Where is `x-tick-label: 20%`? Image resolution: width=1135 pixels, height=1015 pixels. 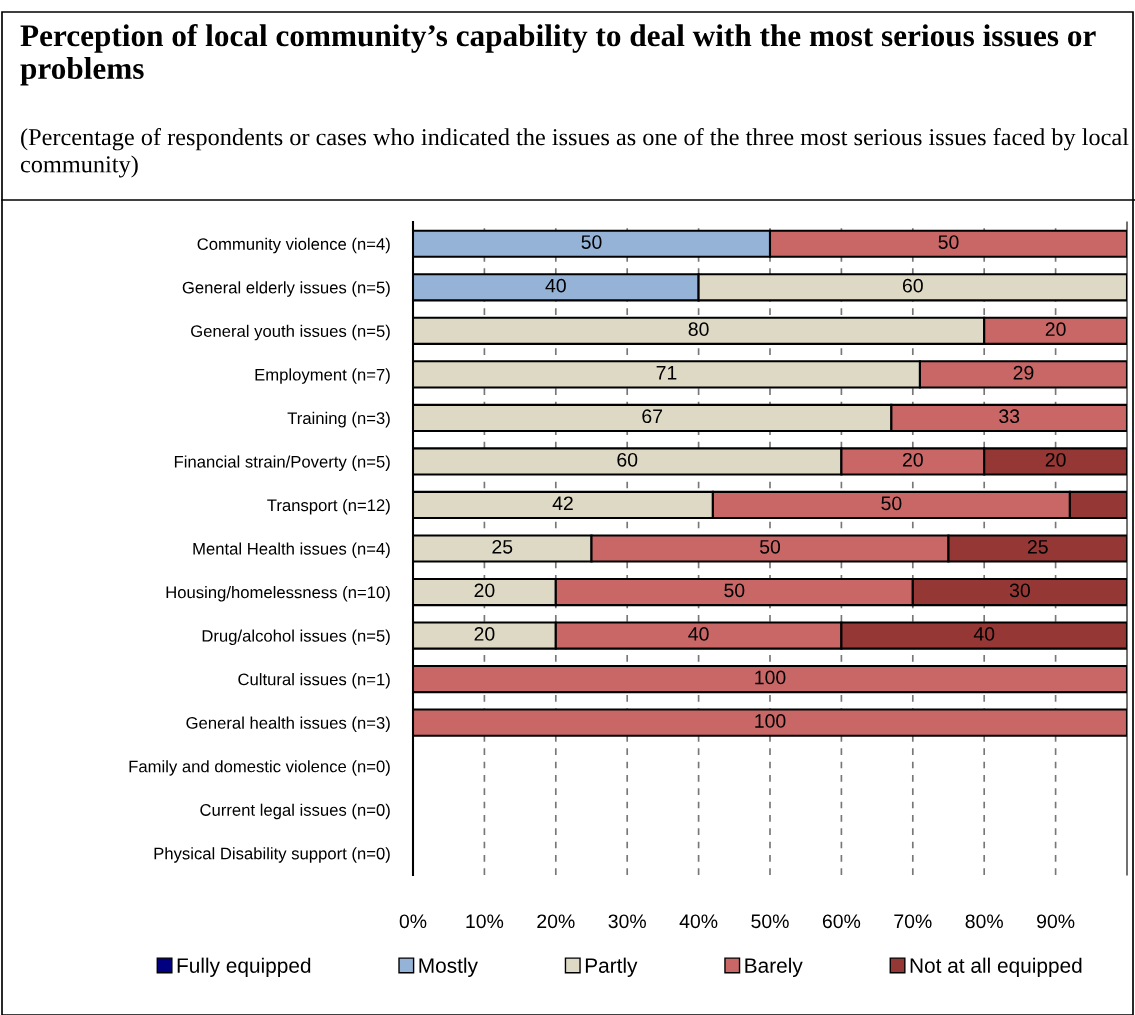
x-tick-label: 20% is located at coordinates (556, 921).